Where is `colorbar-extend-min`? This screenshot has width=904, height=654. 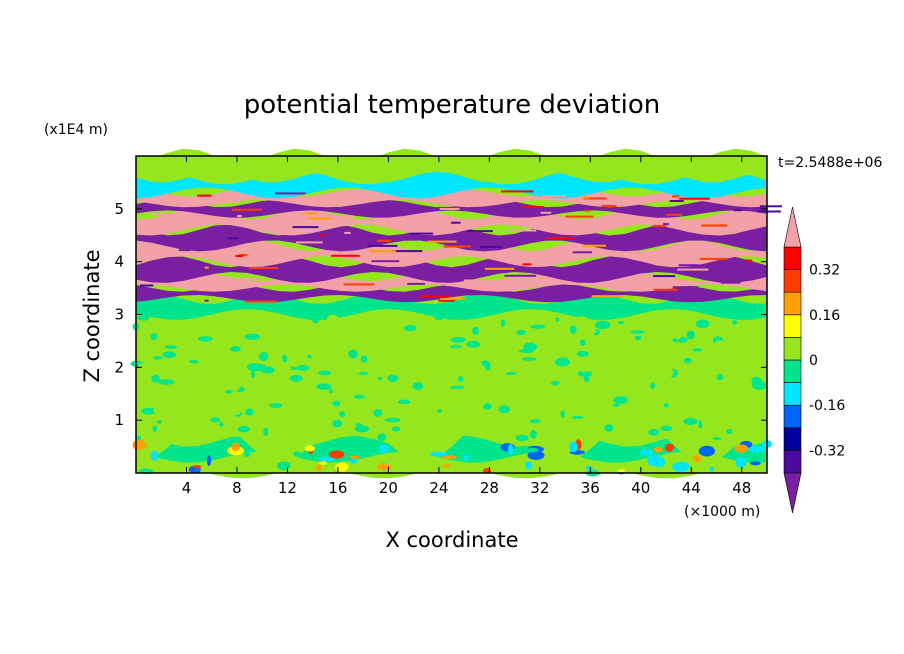 colorbar-extend-min is located at coordinates (792, 493).